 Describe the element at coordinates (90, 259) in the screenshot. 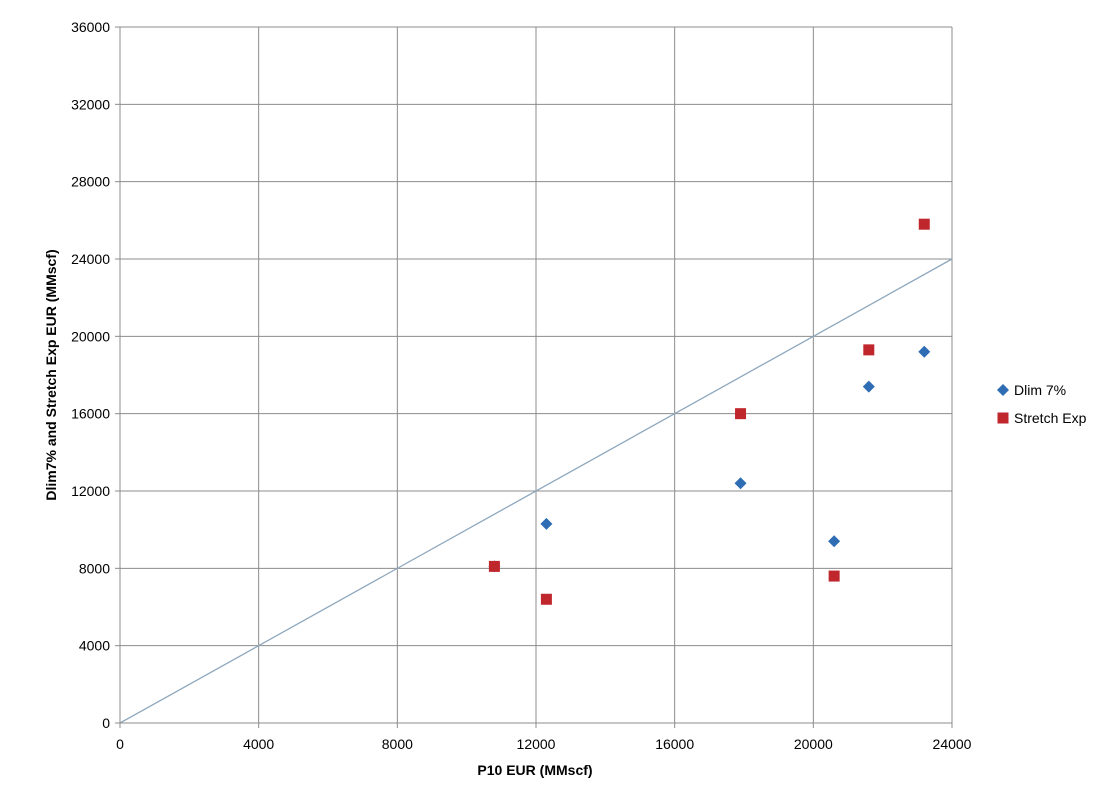

I see `y-tick-label: 24000` at that location.